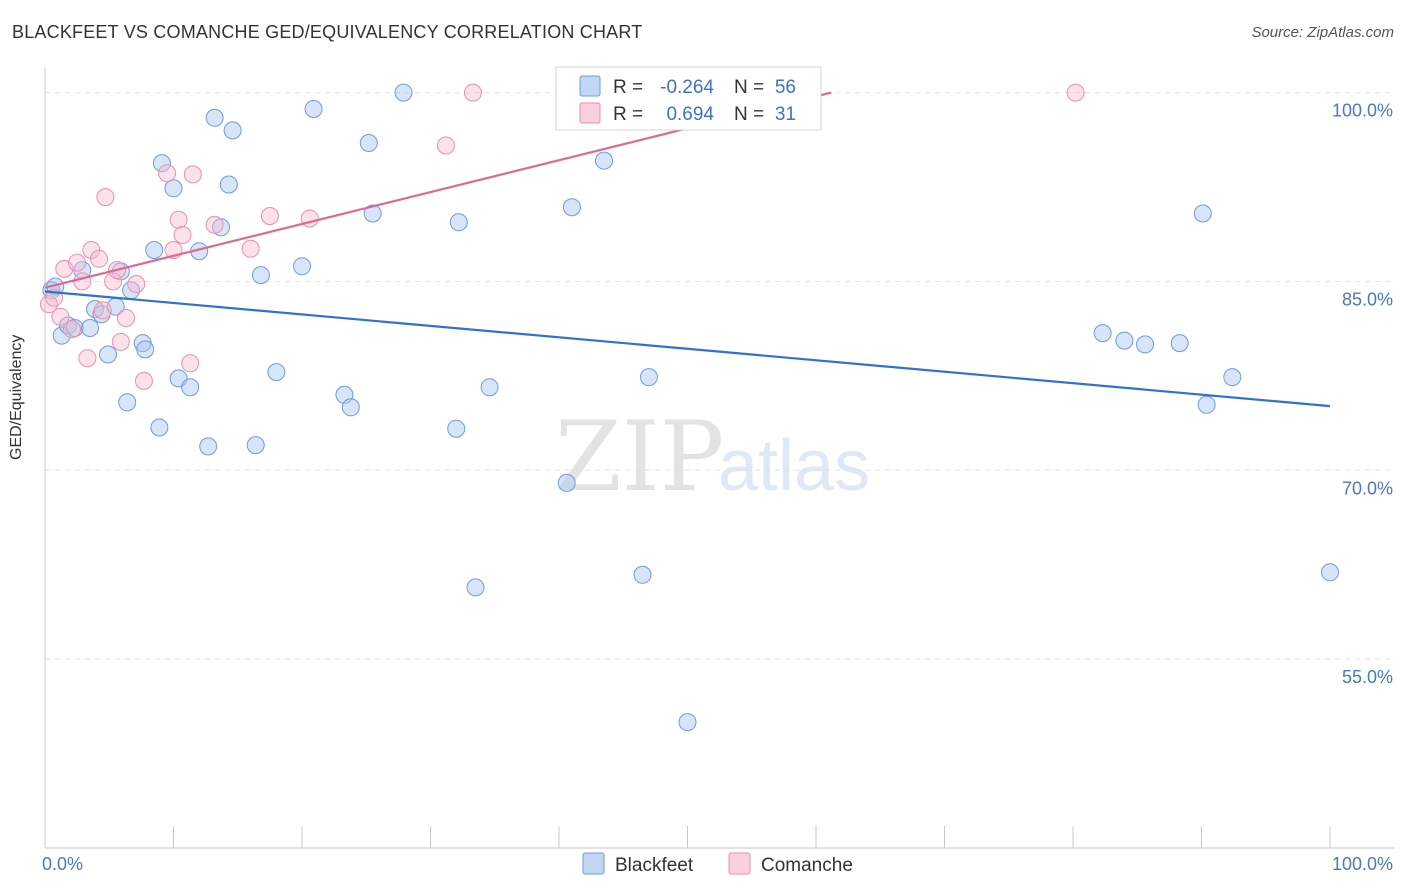 Image resolution: width=1406 pixels, height=892 pixels. Describe the element at coordinates (654, 865) in the screenshot. I see `series-legend-label-blackfeet: Blackfeet` at that location.